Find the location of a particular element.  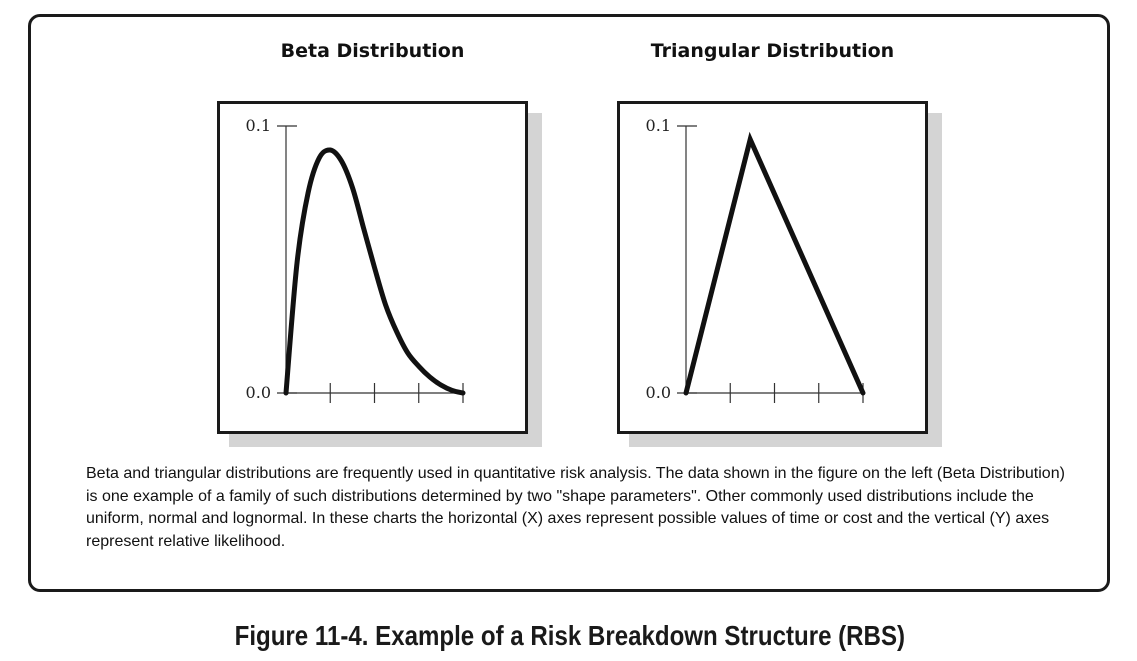

beta-distribution-chart: 0.1 0.0 is located at coordinates (356, 259).